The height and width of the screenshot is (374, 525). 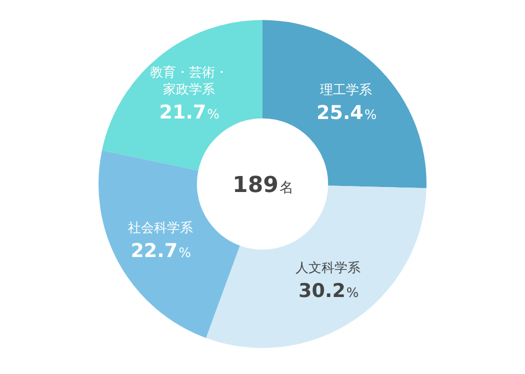 I want to click on slice-label: 教育・芸術・家政学系, so click(x=189, y=81).